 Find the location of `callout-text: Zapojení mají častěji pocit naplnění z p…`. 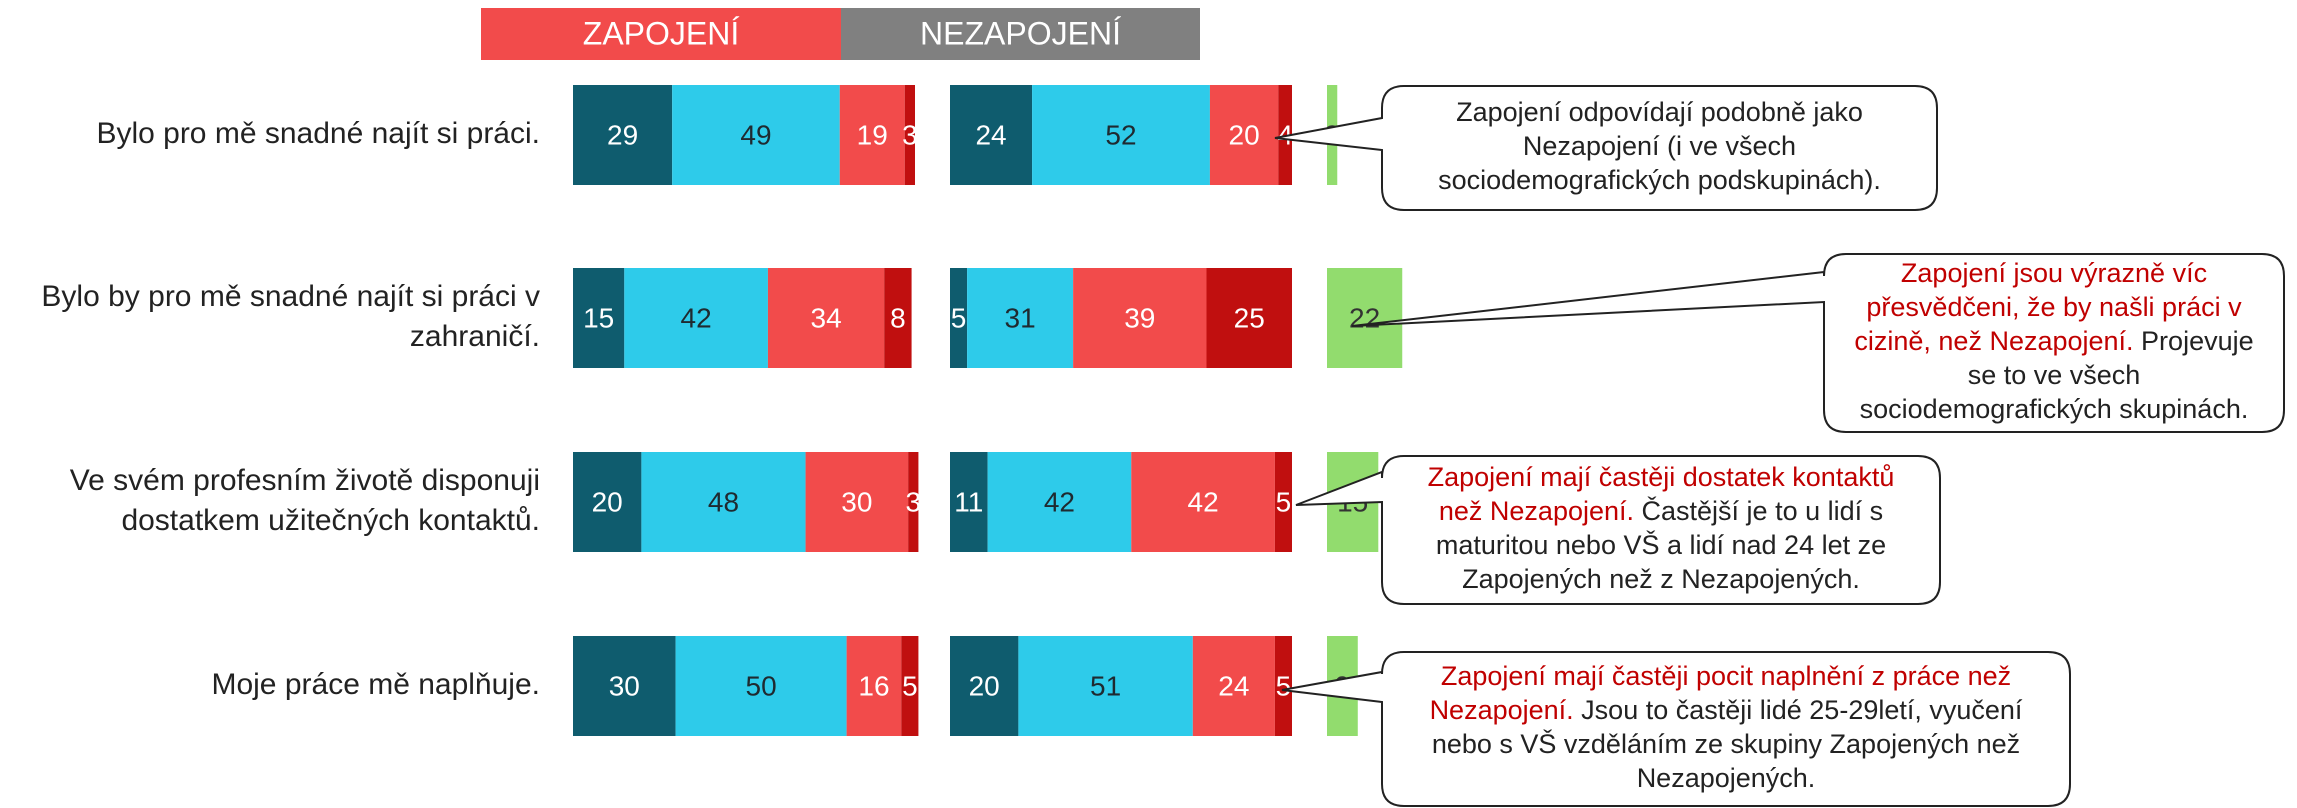

callout-text: Zapojení mají častěji pocit naplnění z p… is located at coordinates (1726, 676).